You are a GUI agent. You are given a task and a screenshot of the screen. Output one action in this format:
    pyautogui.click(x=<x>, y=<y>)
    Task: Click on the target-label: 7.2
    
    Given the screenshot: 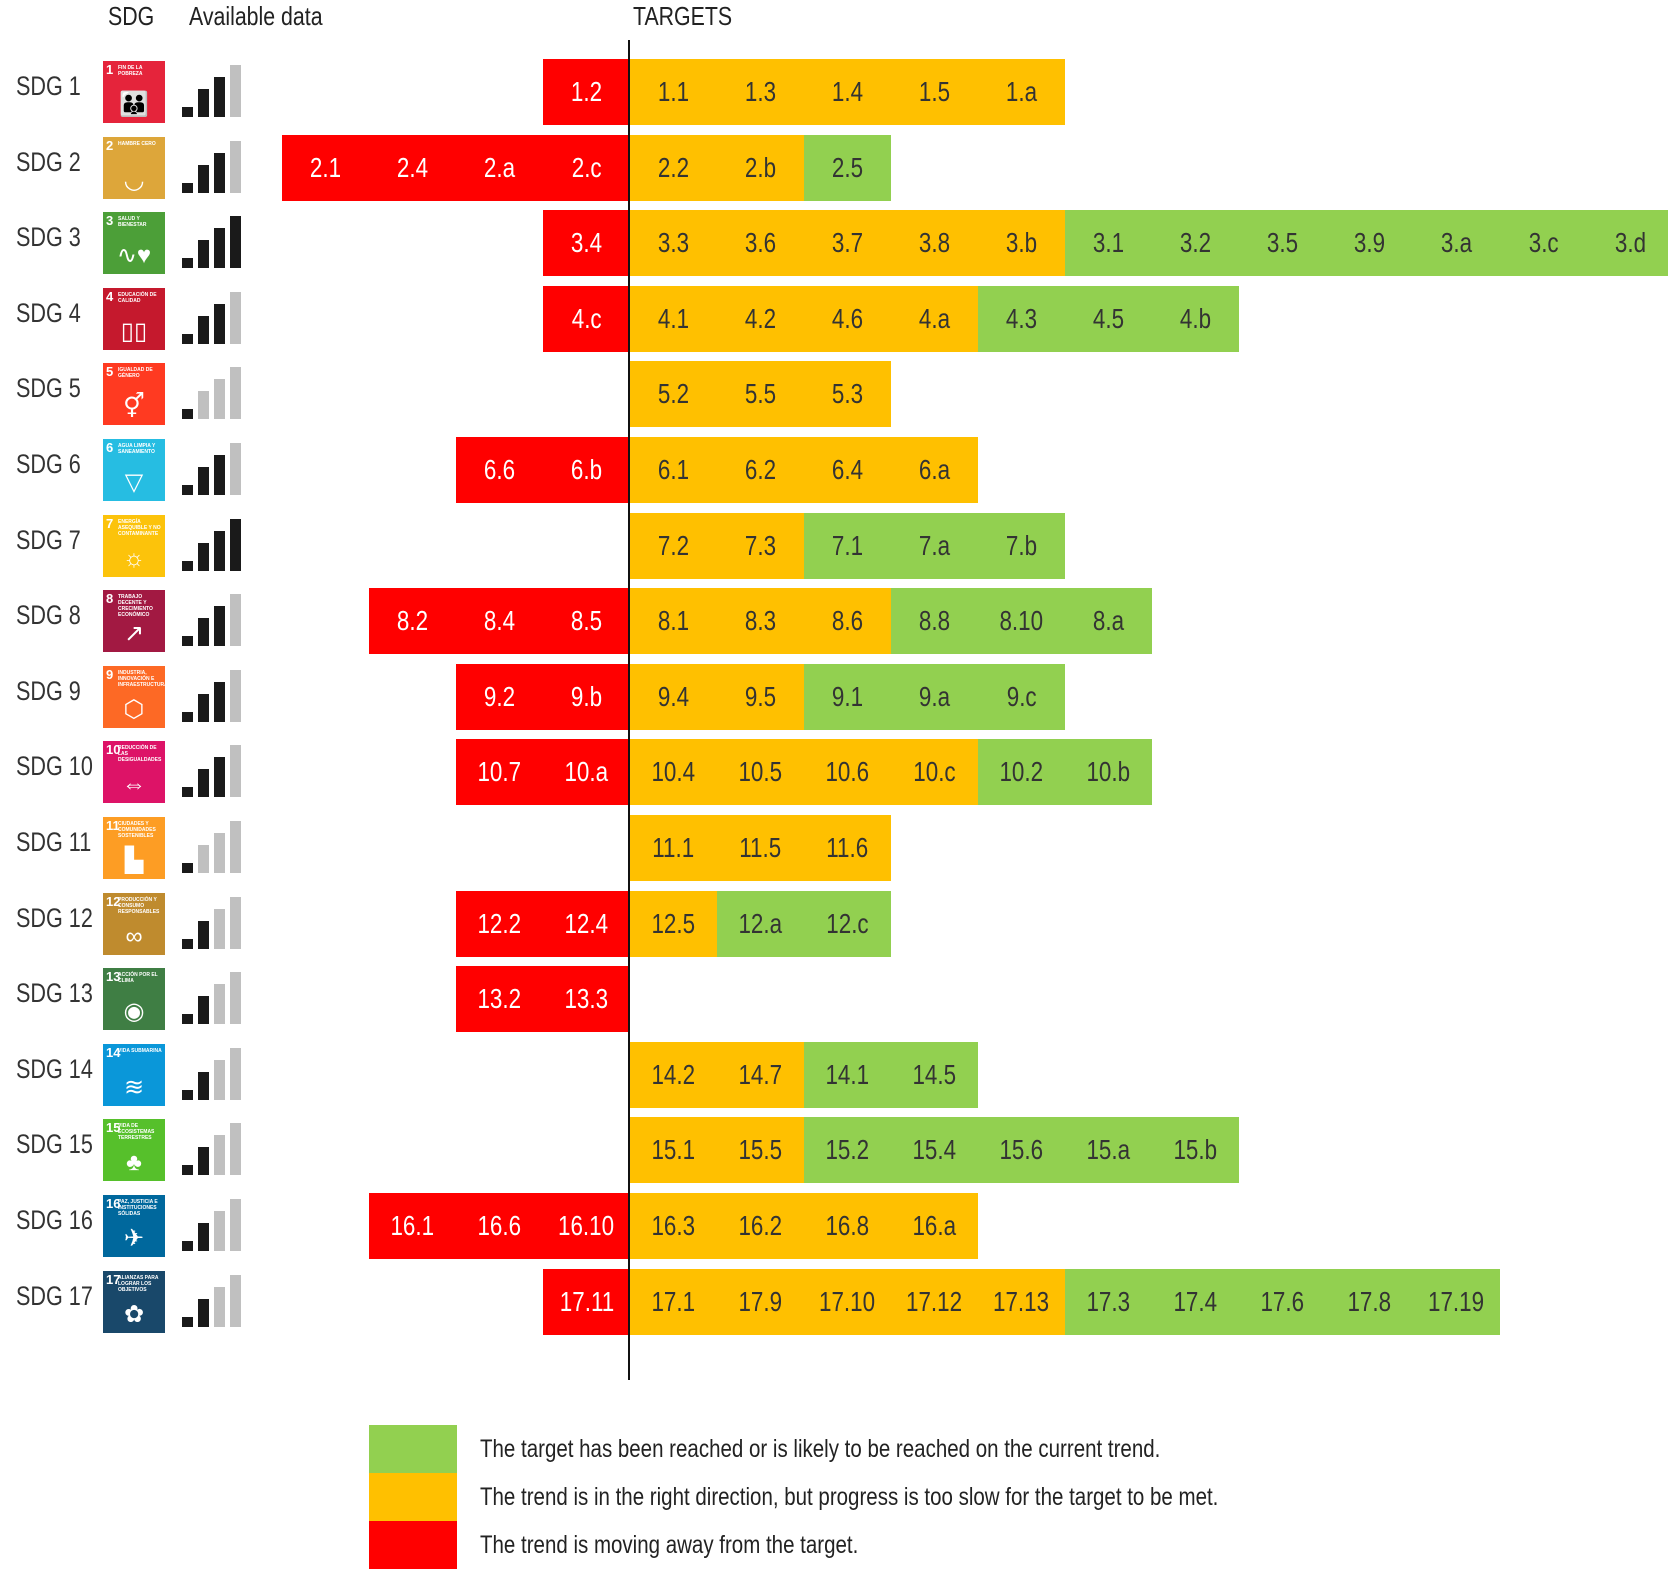 What is the action you would take?
    pyautogui.click(x=673, y=545)
    